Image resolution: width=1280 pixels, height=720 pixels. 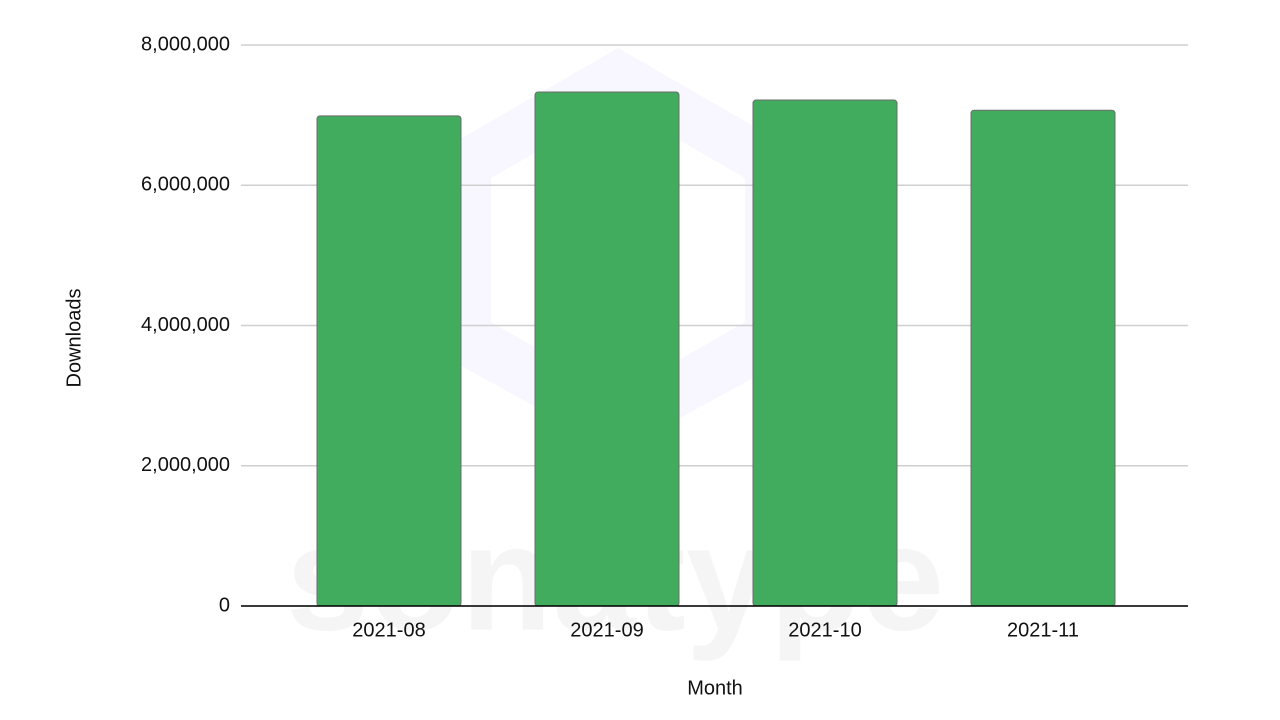 I want to click on y-axis-label: Downloads, so click(x=74, y=338).